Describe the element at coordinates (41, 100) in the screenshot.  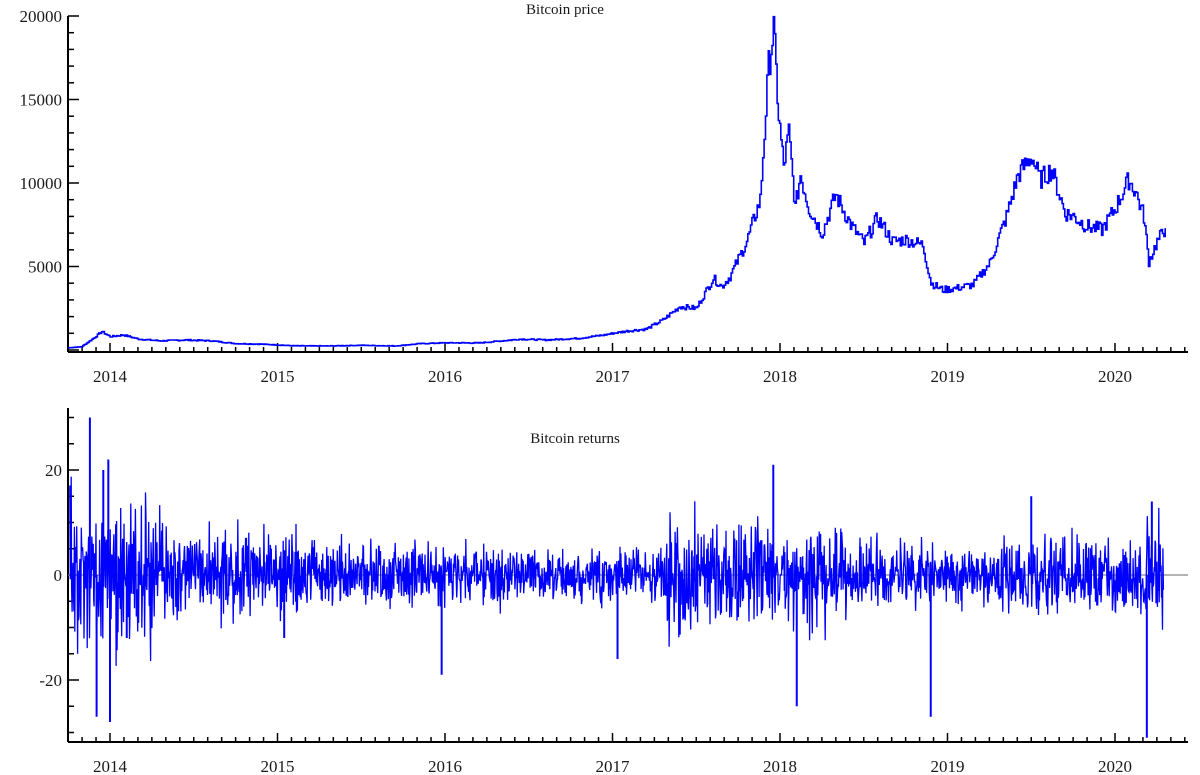
I see `y-tick-label: 15000` at that location.